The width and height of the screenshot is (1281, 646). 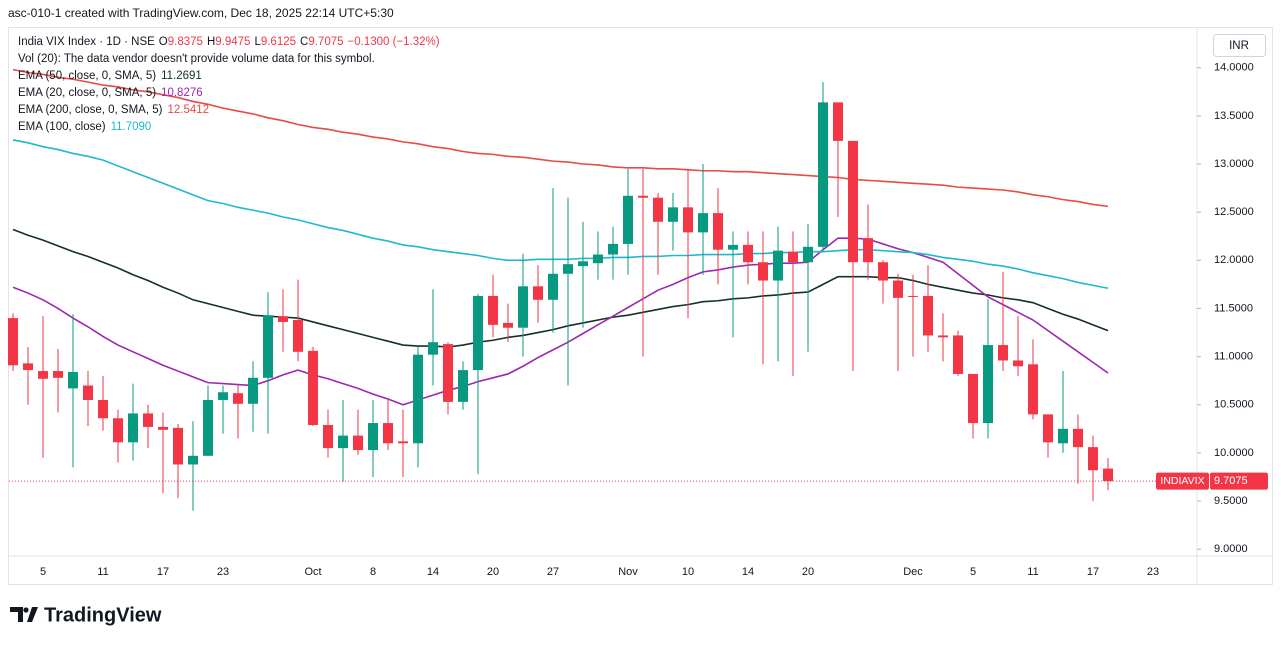 What do you see at coordinates (24, 614) in the screenshot?
I see `logo-icon` at bounding box center [24, 614].